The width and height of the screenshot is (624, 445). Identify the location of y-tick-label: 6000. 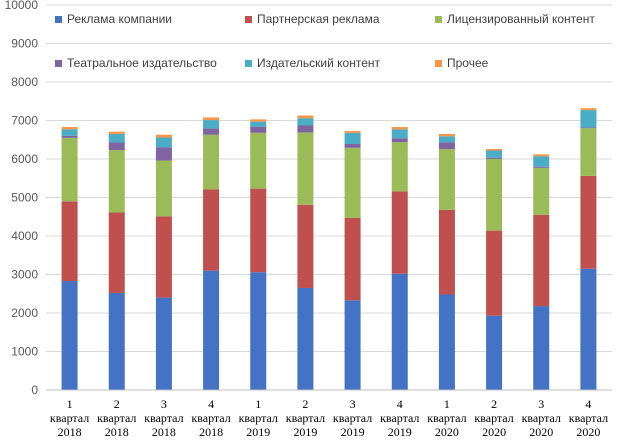
(24, 159).